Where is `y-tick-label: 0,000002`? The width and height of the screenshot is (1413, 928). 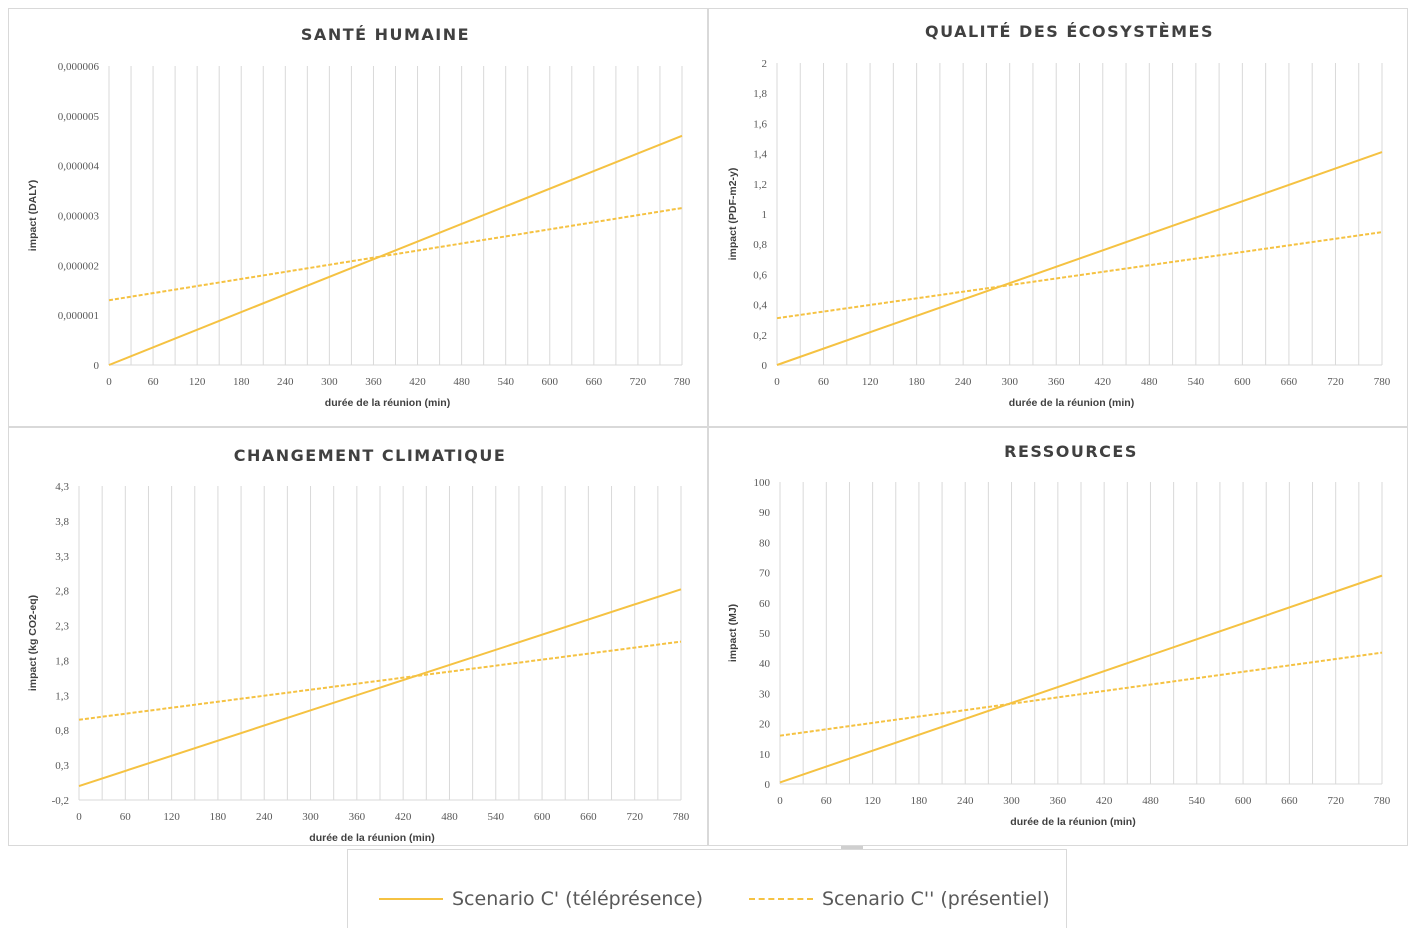 y-tick-label: 0,000002 is located at coordinates (78, 266).